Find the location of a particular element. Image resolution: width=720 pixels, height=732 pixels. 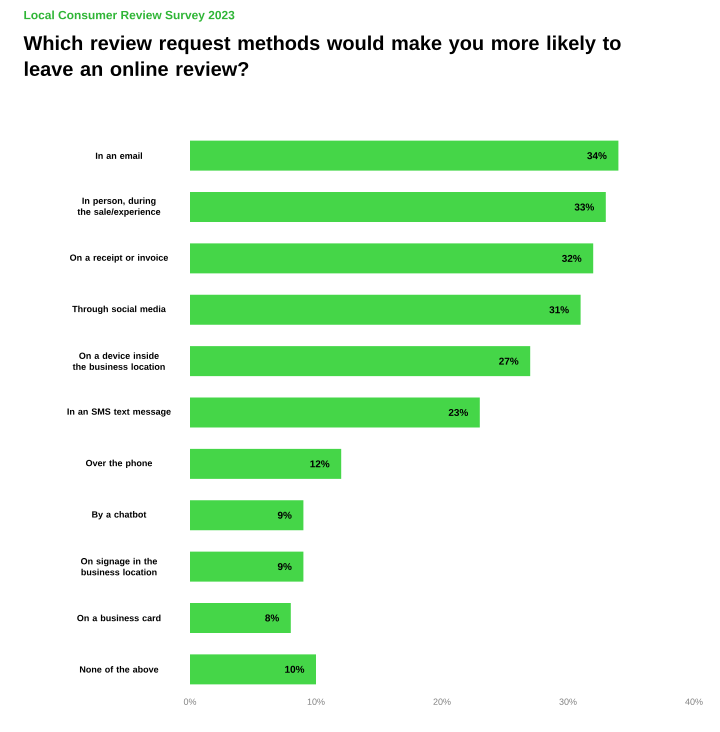

y-tick-label: In an email is located at coordinates (119, 155).